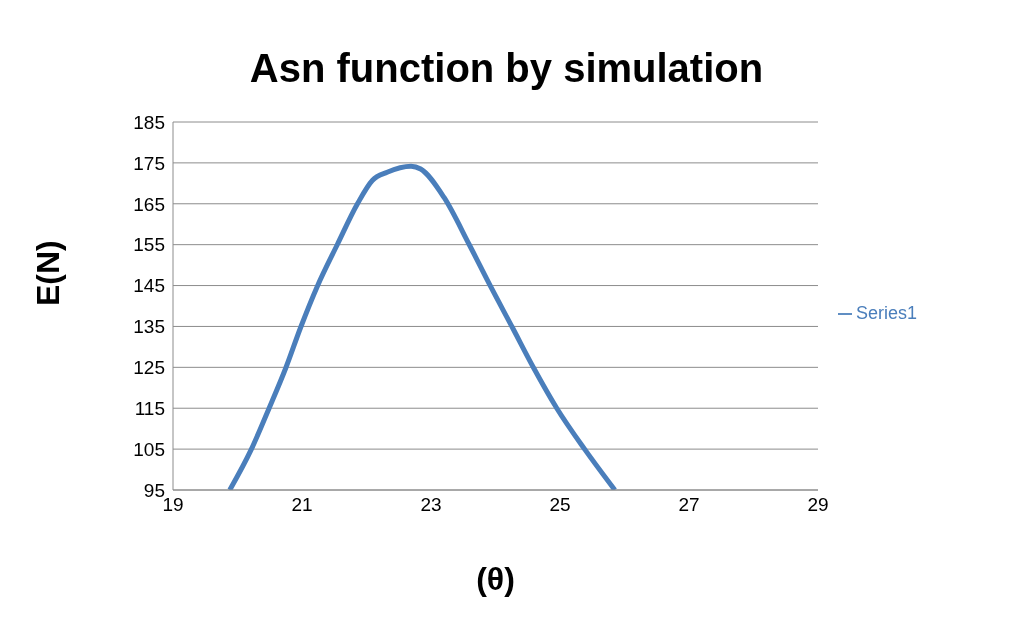  Describe the element at coordinates (506, 68) in the screenshot. I see `chart-title: Asn function by simulation` at that location.